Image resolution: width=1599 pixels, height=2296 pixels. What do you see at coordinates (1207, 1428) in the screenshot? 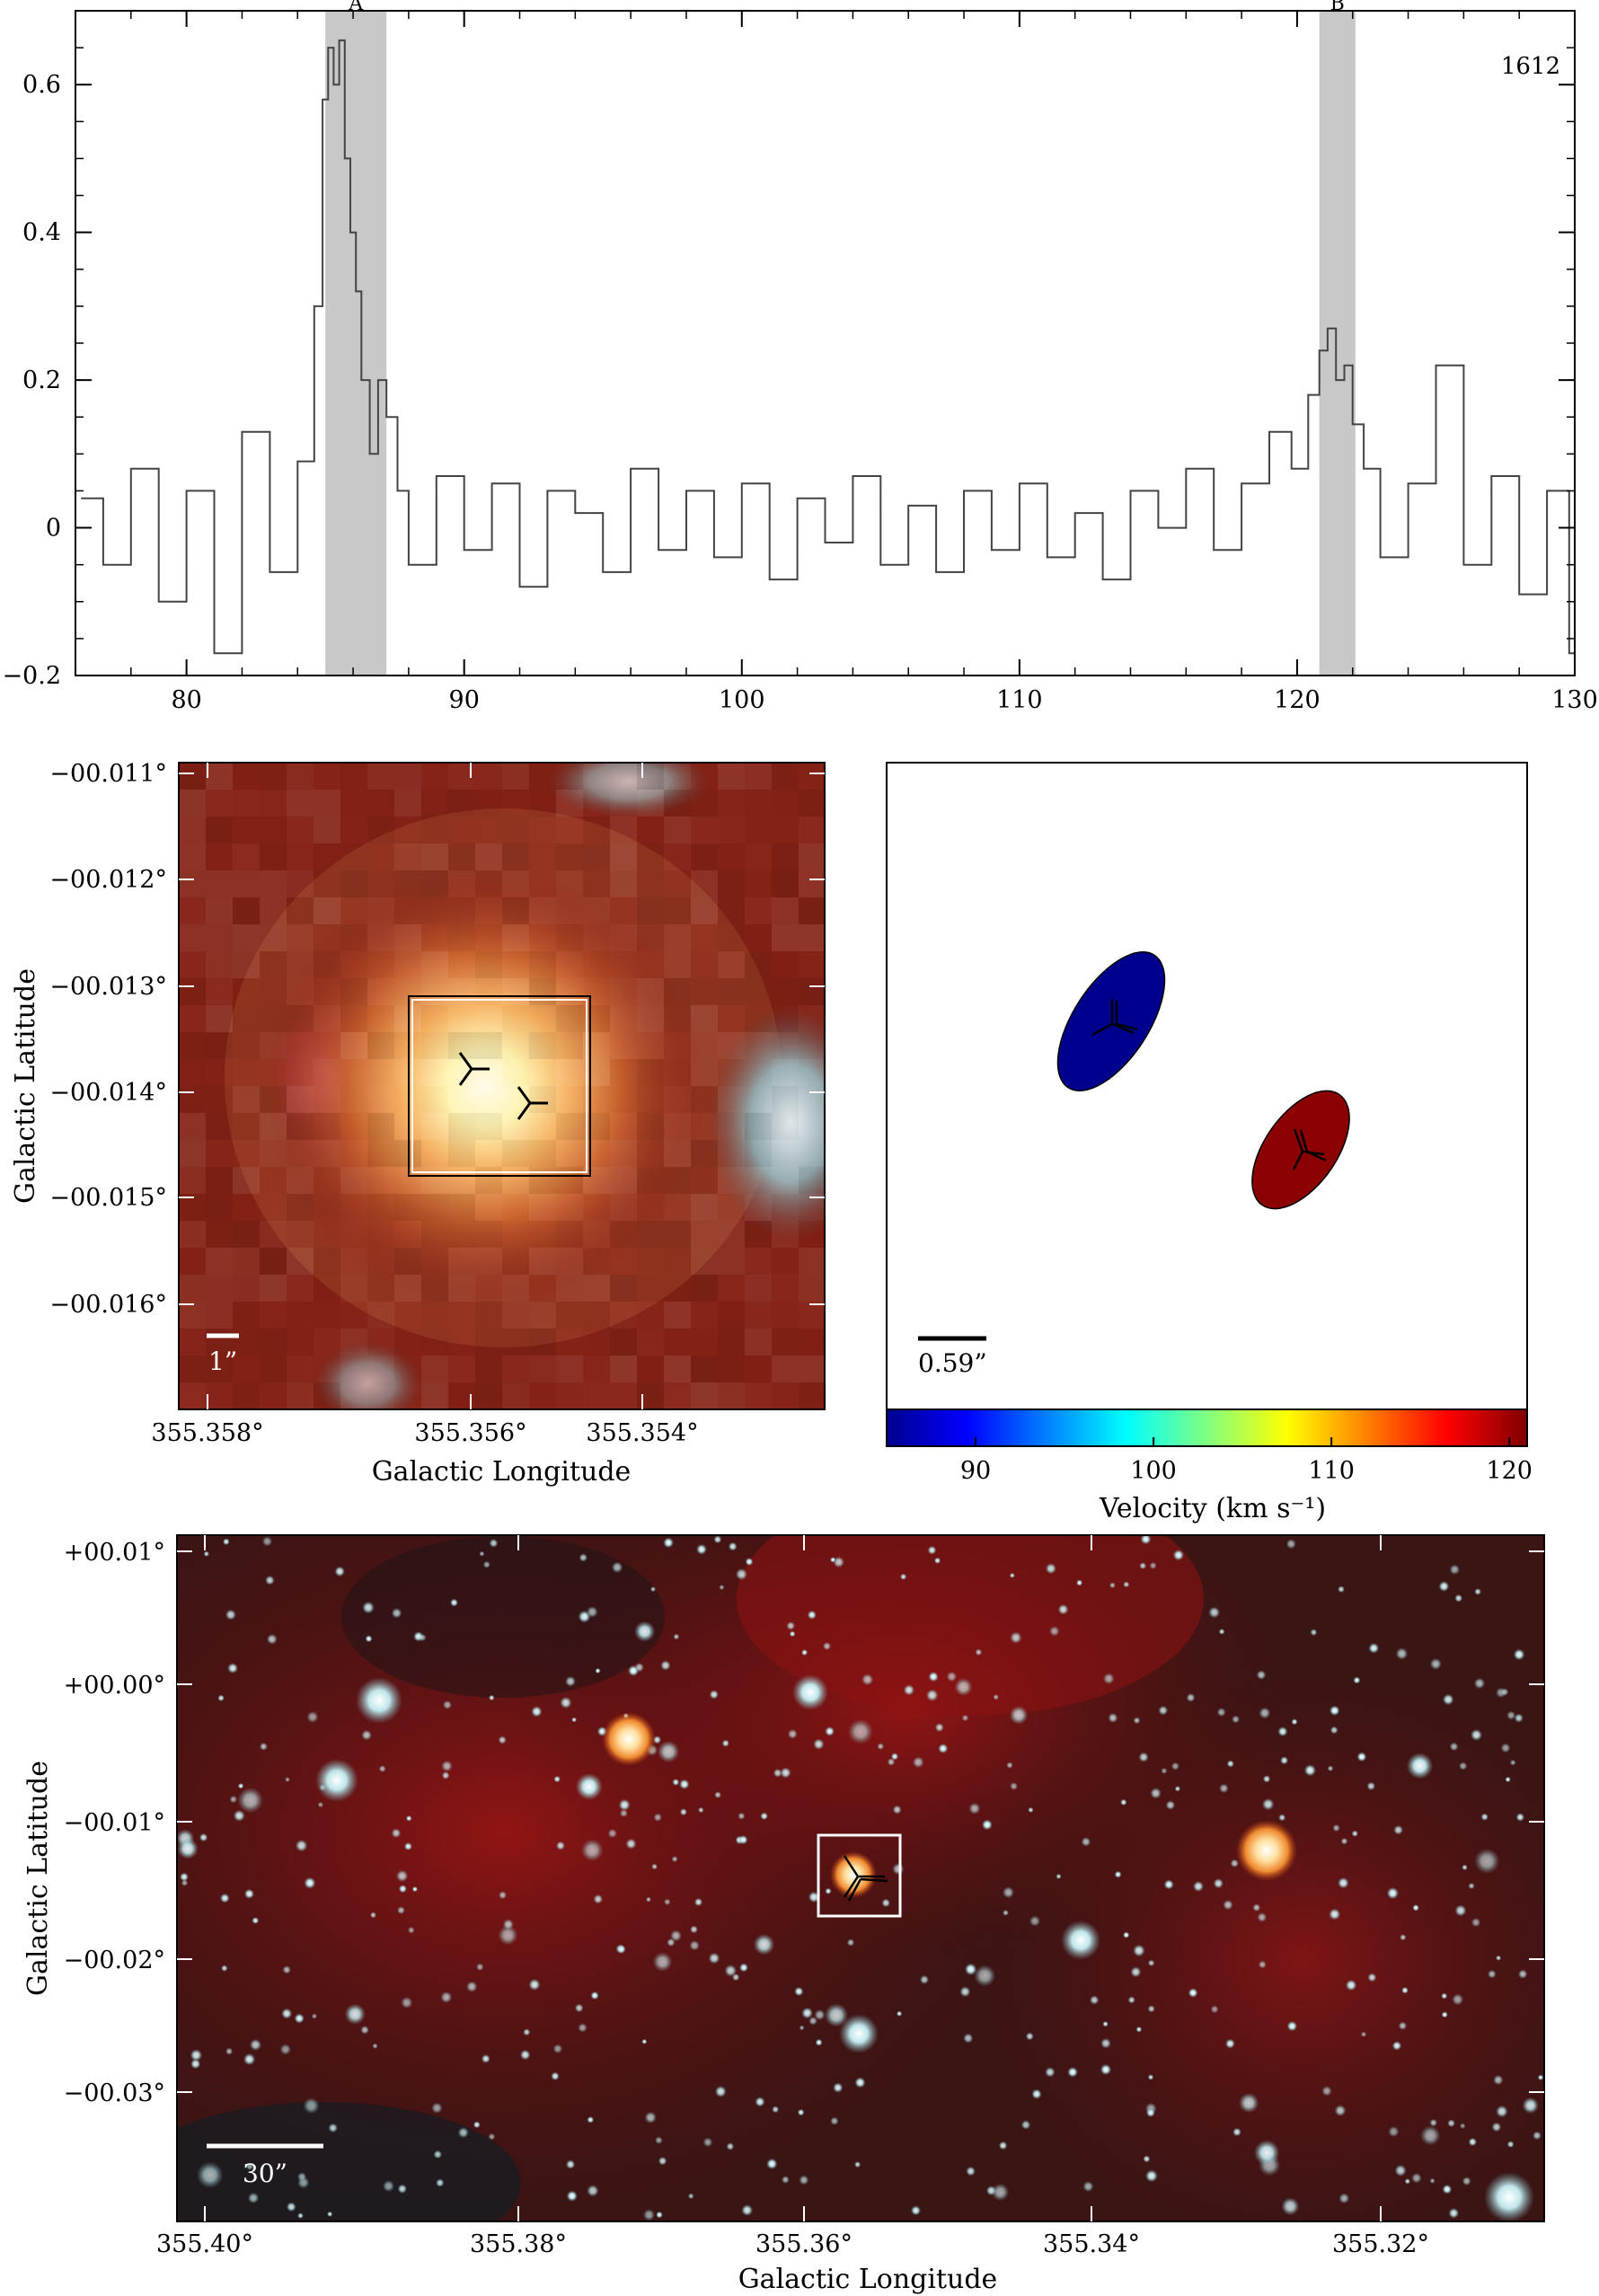
I see `colorbar` at bounding box center [1207, 1428].